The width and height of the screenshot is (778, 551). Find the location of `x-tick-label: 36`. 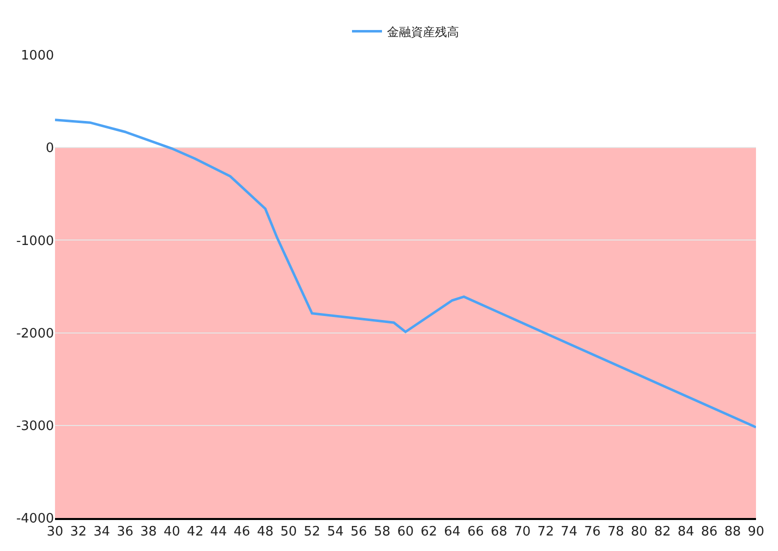

x-tick-label: 36 is located at coordinates (125, 532).